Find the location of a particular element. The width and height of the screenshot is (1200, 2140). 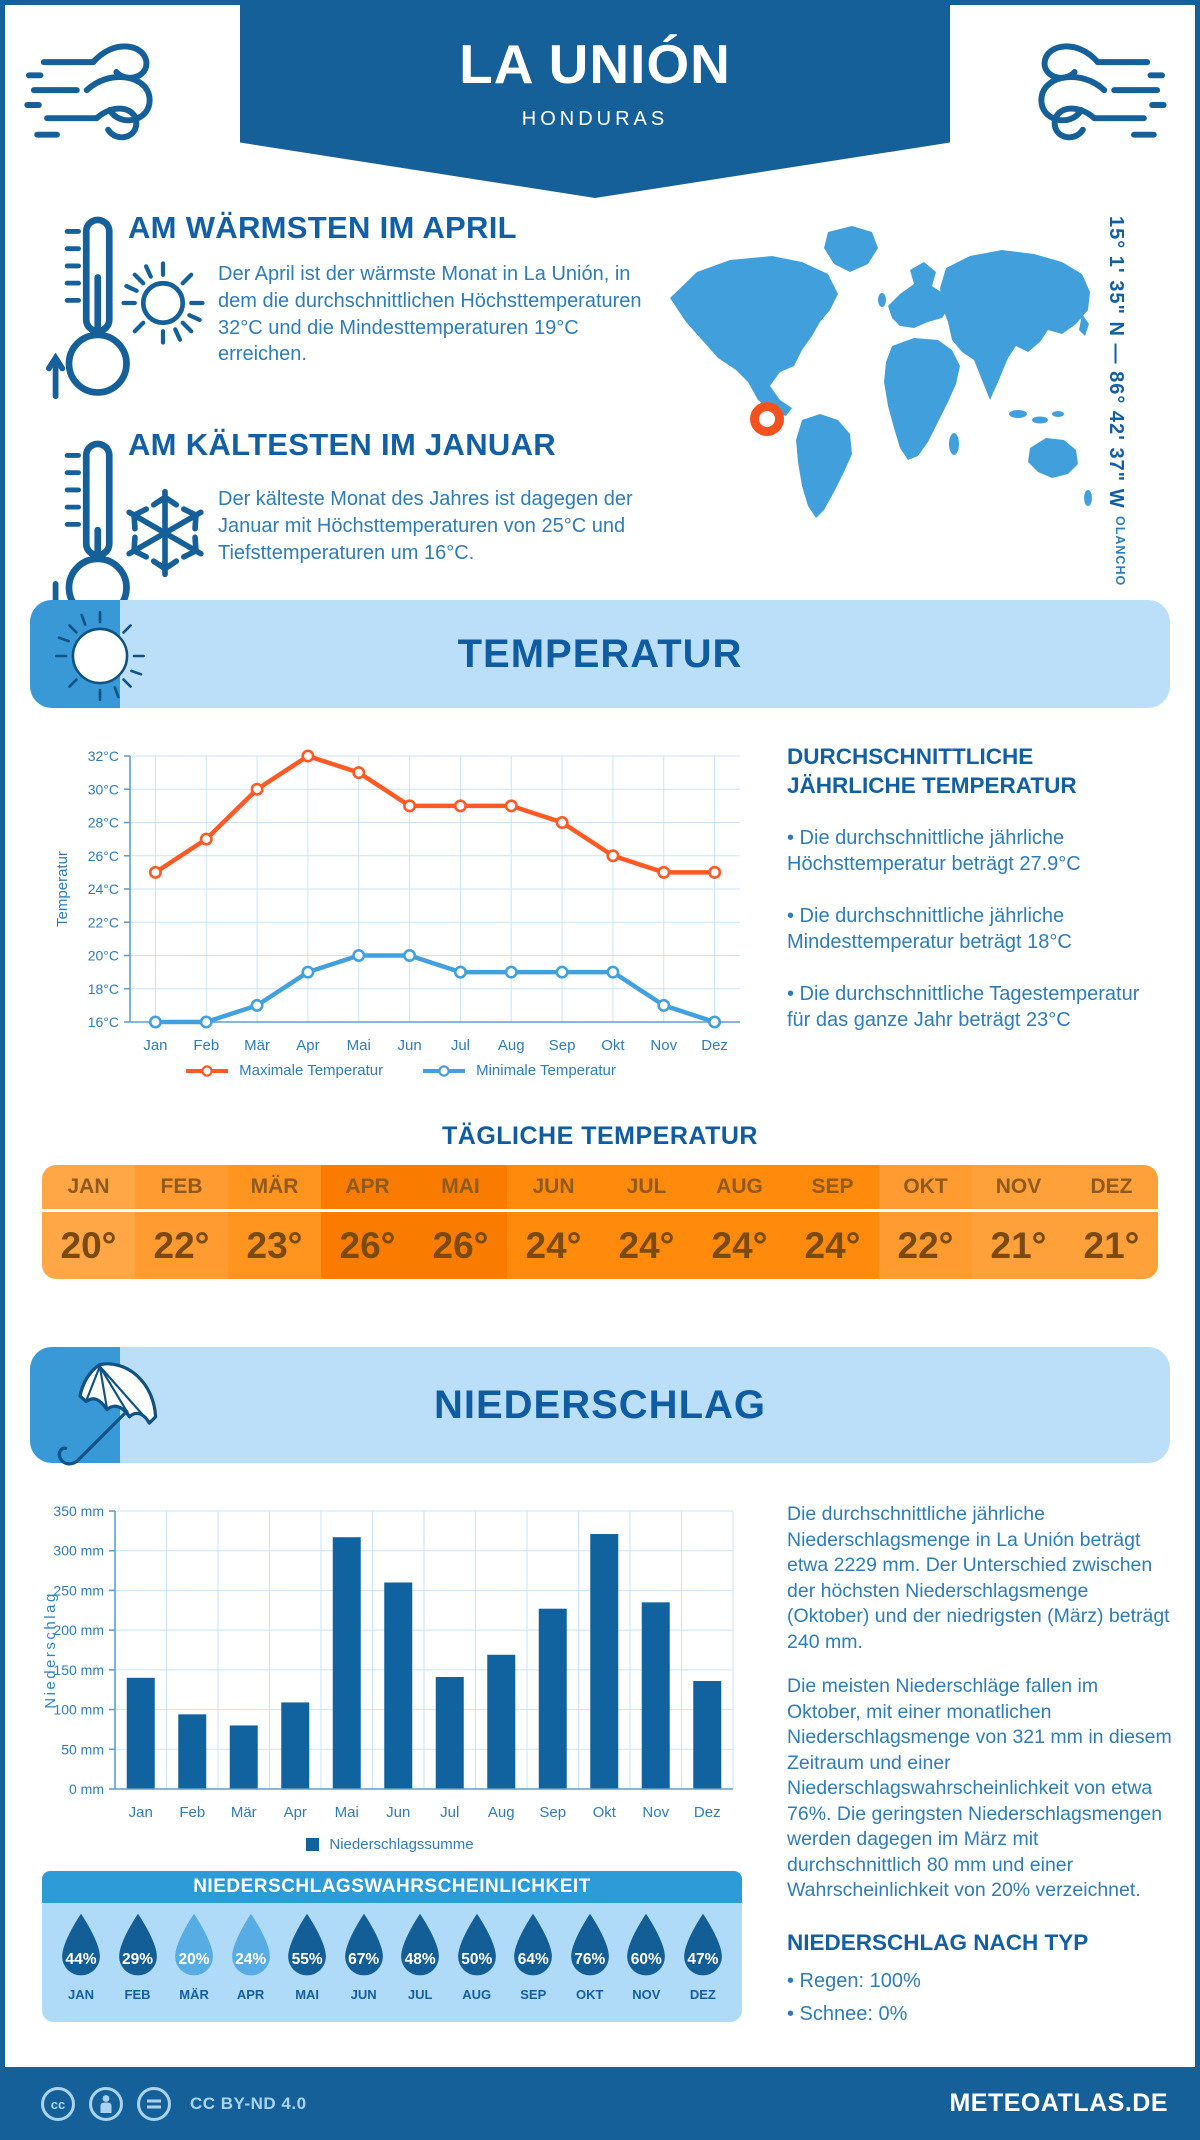

legend-label: Minimale Temperatur is located at coordinates (546, 1070).